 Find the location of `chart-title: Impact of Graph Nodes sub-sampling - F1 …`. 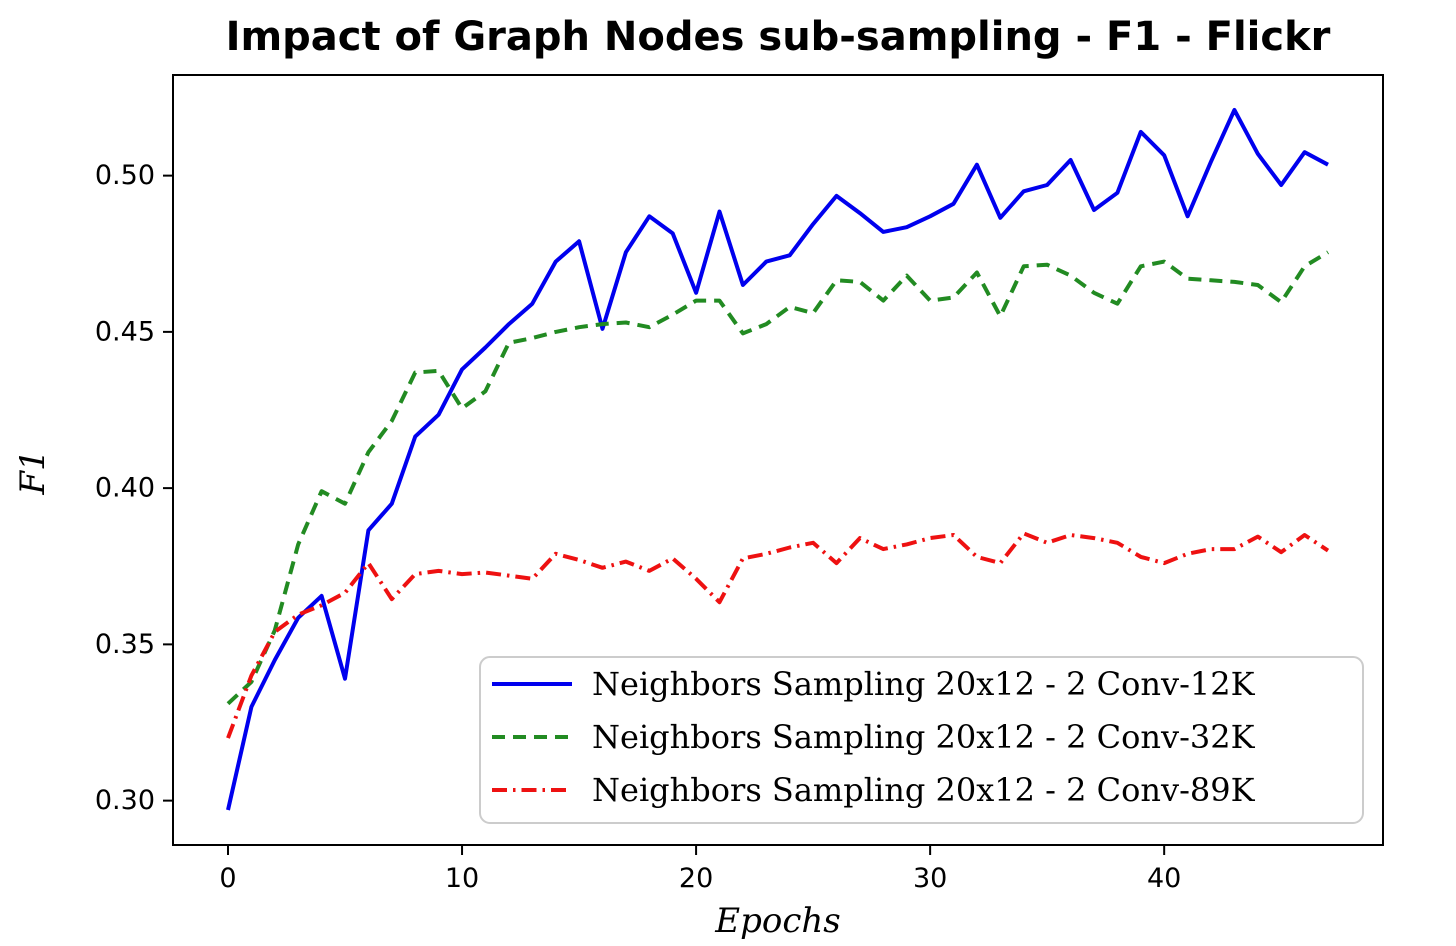

chart-title: Impact of Graph Nodes sub-sampling - F1 … is located at coordinates (778, 37).